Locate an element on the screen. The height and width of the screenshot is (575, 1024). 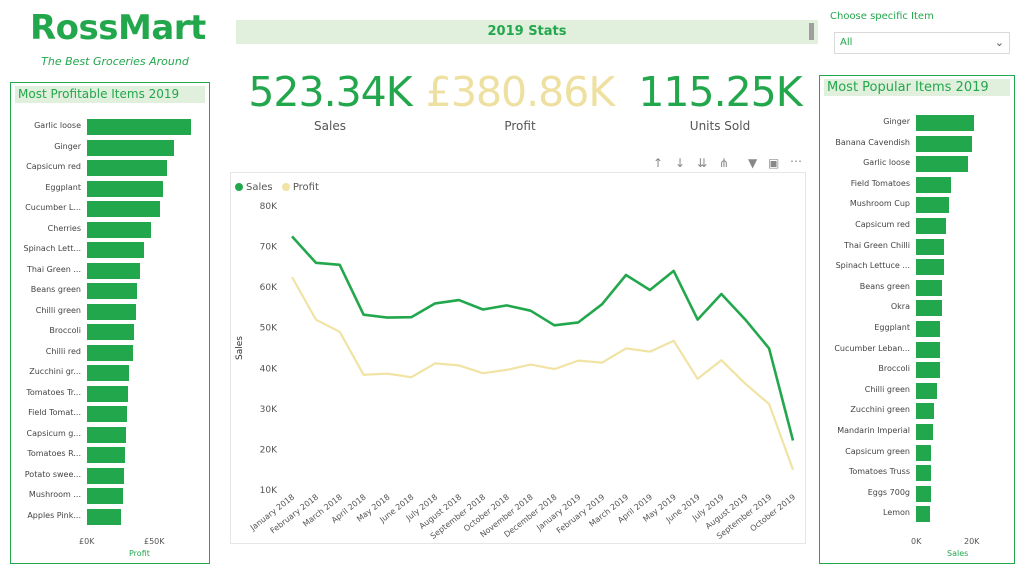
bar-row: Zucchini green is located at coordinates (914, 411).